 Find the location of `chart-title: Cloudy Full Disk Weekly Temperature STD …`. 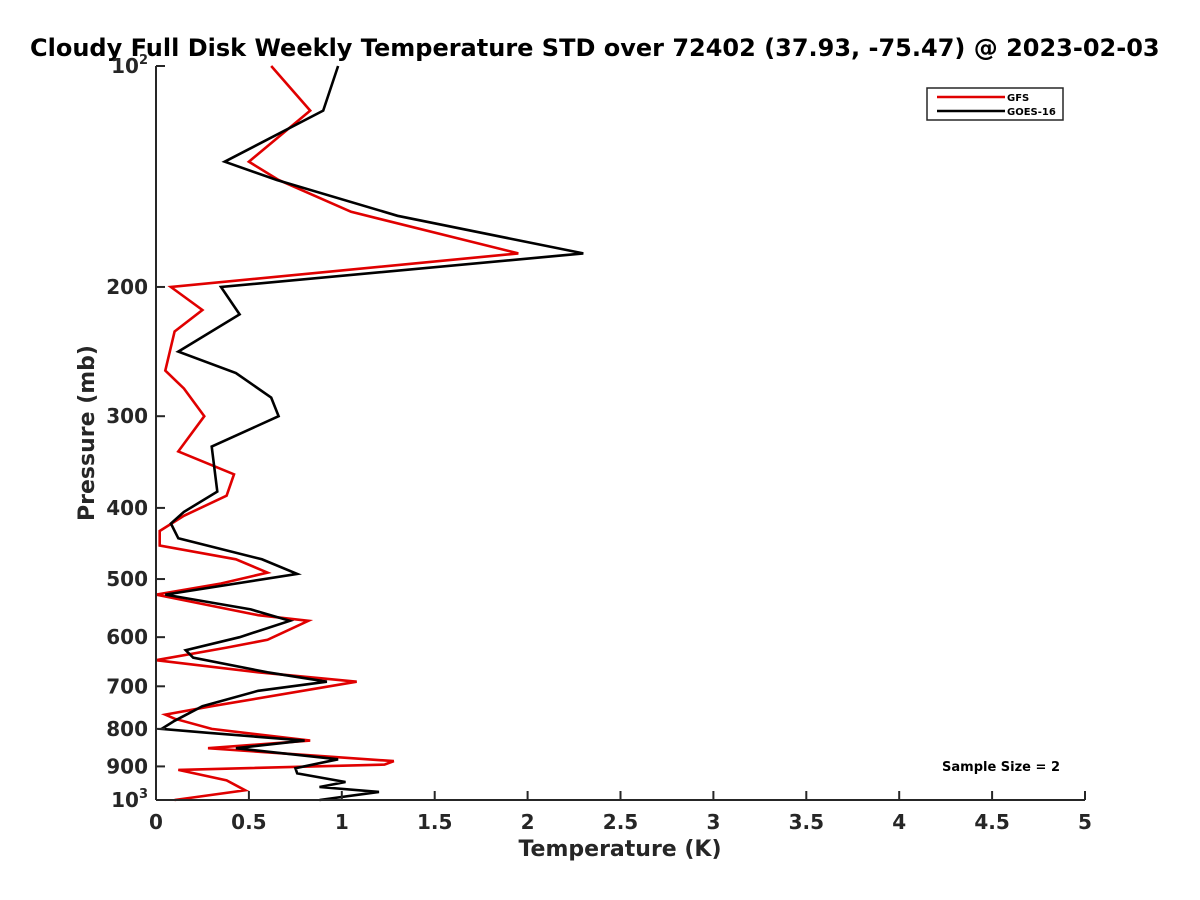

chart-title: Cloudy Full Disk Weekly Temperature STD … is located at coordinates (595, 48).